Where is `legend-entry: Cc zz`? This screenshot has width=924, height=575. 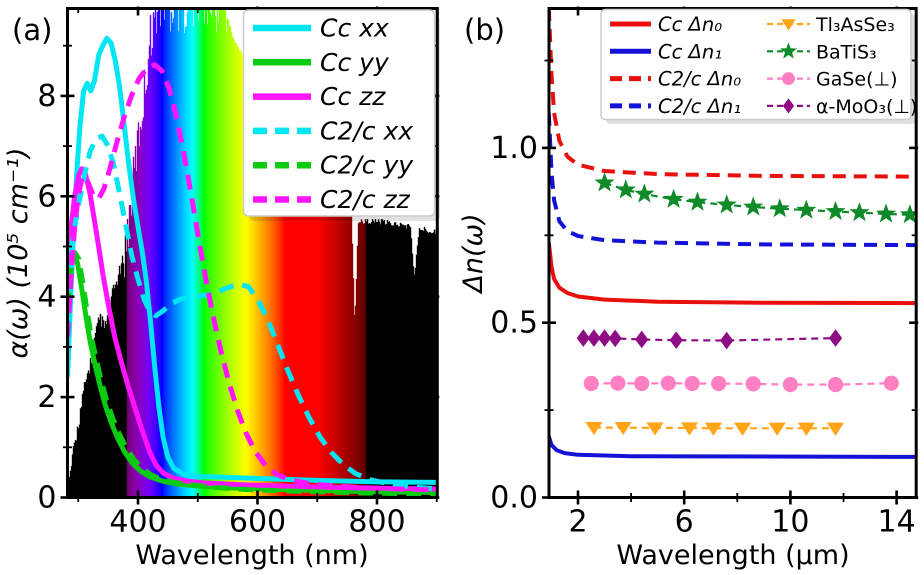 legend-entry: Cc zz is located at coordinates (319, 96).